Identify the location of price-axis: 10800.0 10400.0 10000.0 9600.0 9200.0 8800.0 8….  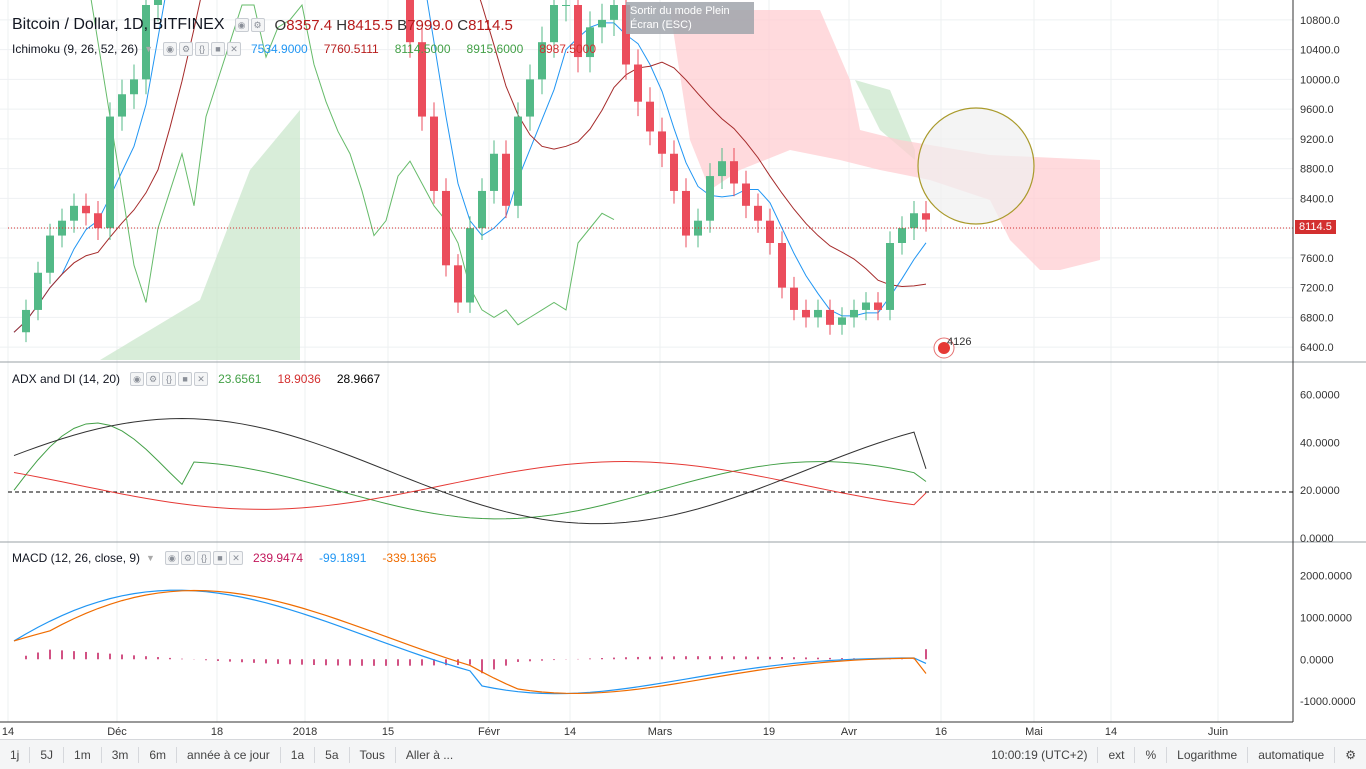
(1320, 184).